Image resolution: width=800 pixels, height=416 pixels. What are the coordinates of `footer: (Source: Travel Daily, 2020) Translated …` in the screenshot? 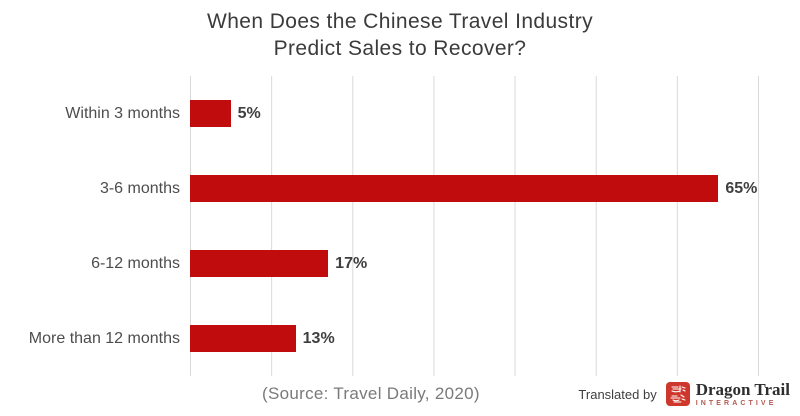 It's located at (400, 394).